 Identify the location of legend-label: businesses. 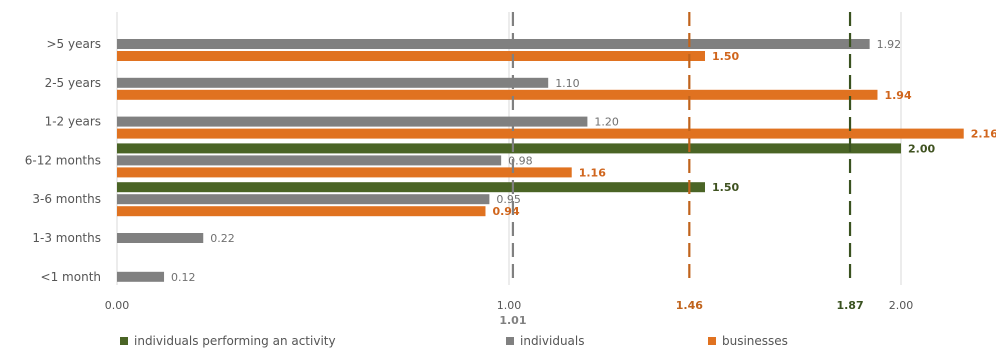
(755, 341).